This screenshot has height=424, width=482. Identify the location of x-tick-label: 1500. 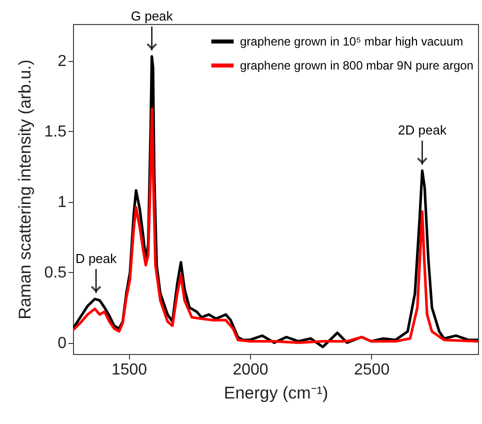
(129, 370).